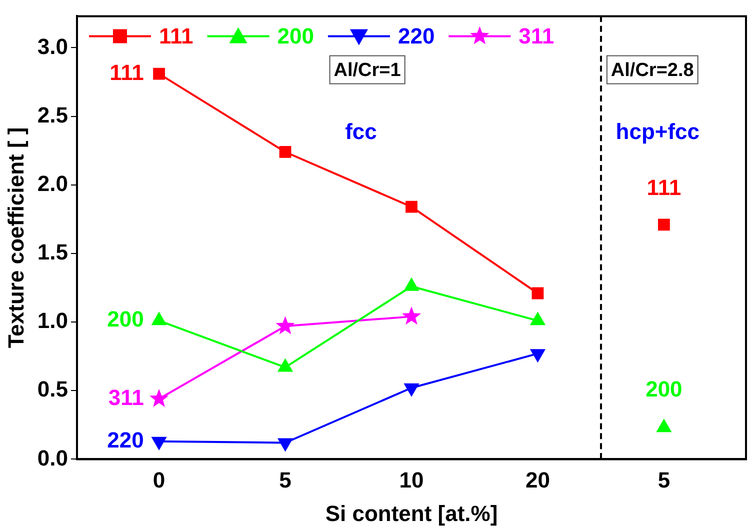  Describe the element at coordinates (159, 479) in the screenshot. I see `x-tick-label: 0` at that location.